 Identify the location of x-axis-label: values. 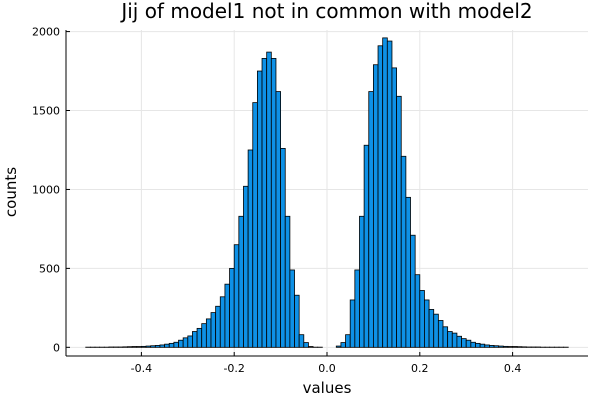
(327, 388).